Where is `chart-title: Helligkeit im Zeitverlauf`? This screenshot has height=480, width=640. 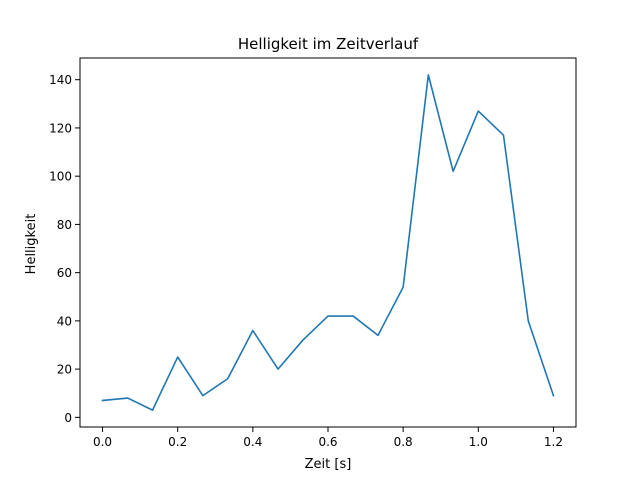 chart-title: Helligkeit im Zeitverlauf is located at coordinates (328, 44).